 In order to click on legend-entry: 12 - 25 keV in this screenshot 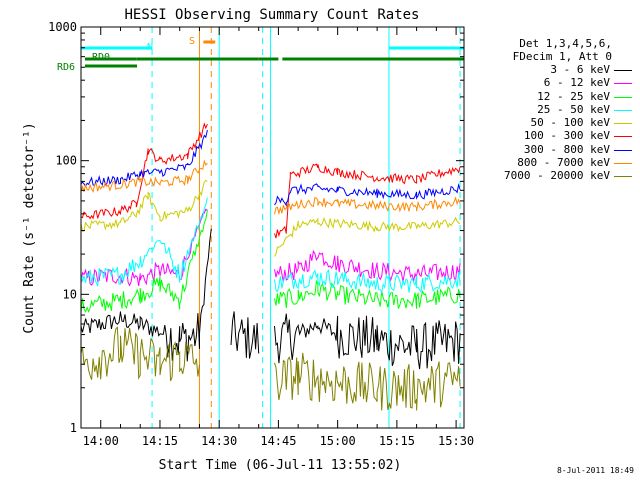, I will do `click(558, 96)`.